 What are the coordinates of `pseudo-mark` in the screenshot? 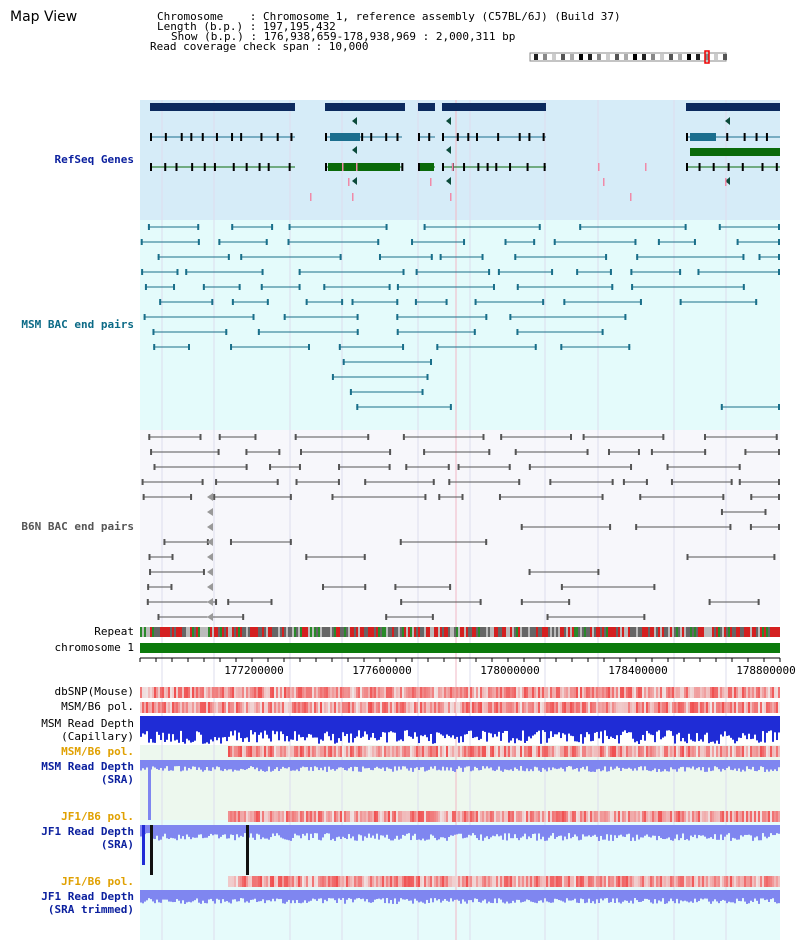 It's located at (357, 167).